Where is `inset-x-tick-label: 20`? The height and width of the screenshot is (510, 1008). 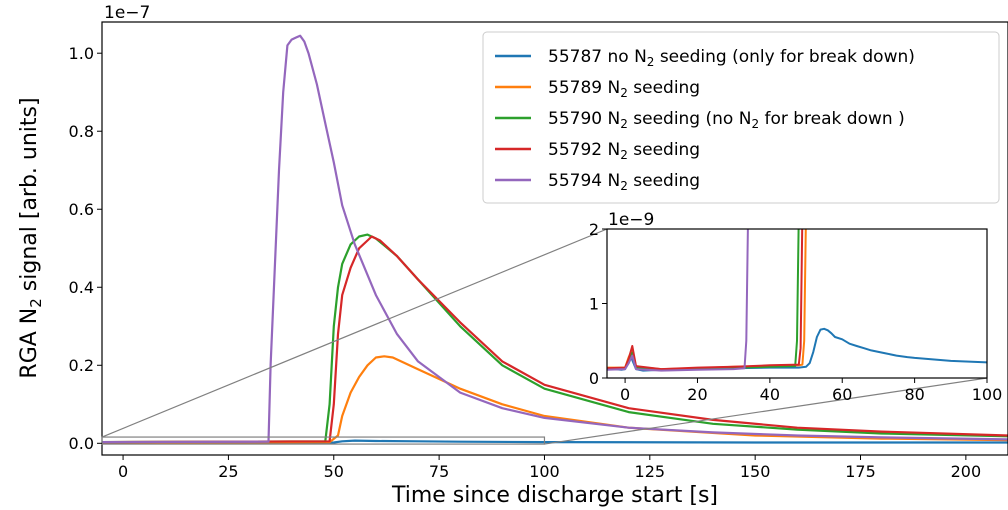
inset-x-tick-label: 20 is located at coordinates (697, 394).